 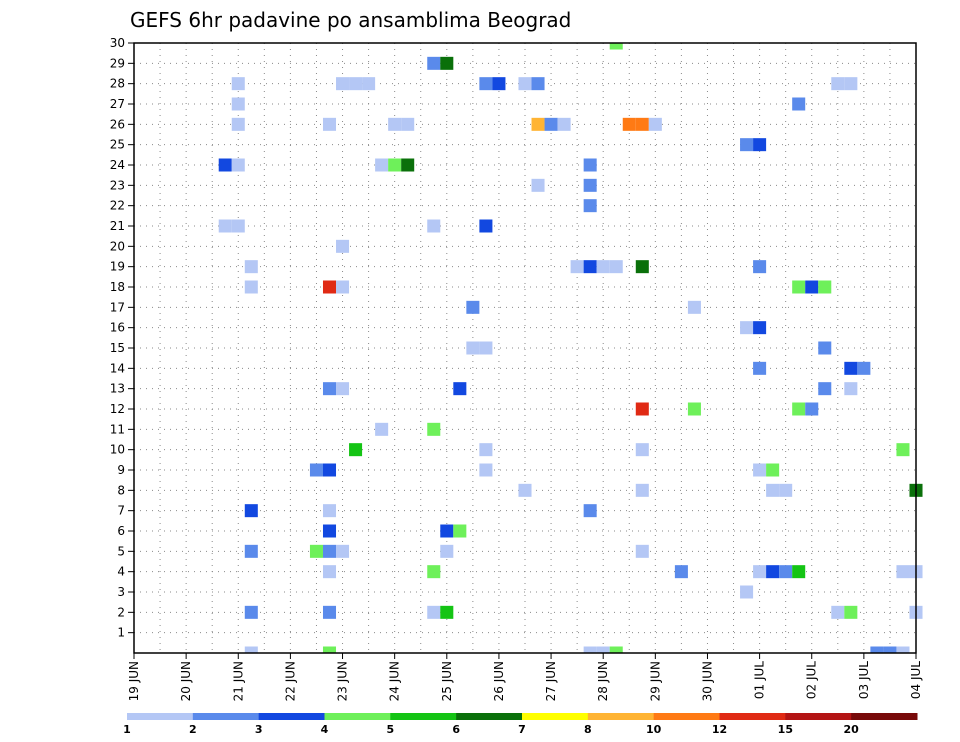 I want to click on x-tick-label: 26 JUN, so click(x=499, y=681).